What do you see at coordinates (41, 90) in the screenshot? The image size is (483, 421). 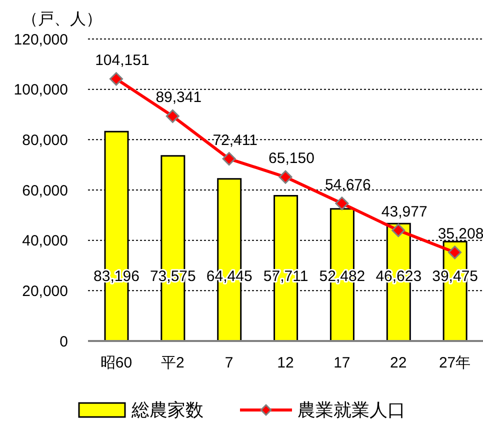 I see `y-tick-label: 100,000` at bounding box center [41, 90].